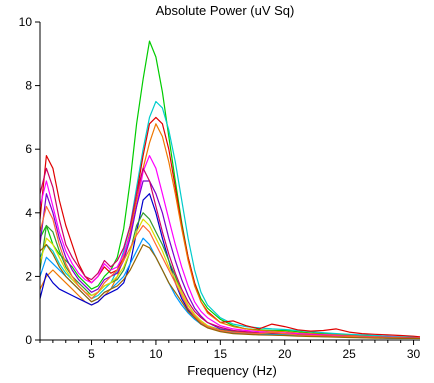 This screenshot has height=383, width=434. I want to click on y-tick-label: 10, so click(26, 22).